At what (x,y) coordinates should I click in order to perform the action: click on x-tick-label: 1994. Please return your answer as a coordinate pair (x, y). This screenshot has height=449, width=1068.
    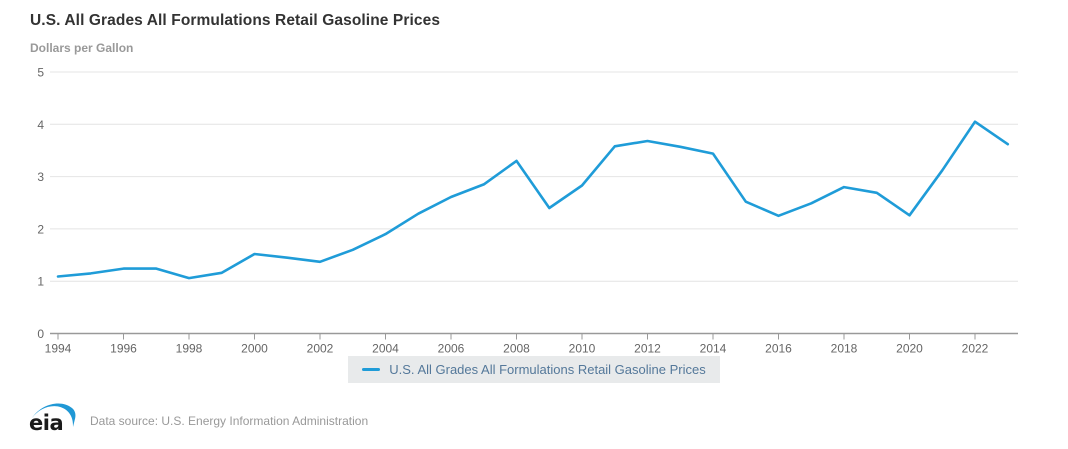
    Looking at the image, I should click on (58, 349).